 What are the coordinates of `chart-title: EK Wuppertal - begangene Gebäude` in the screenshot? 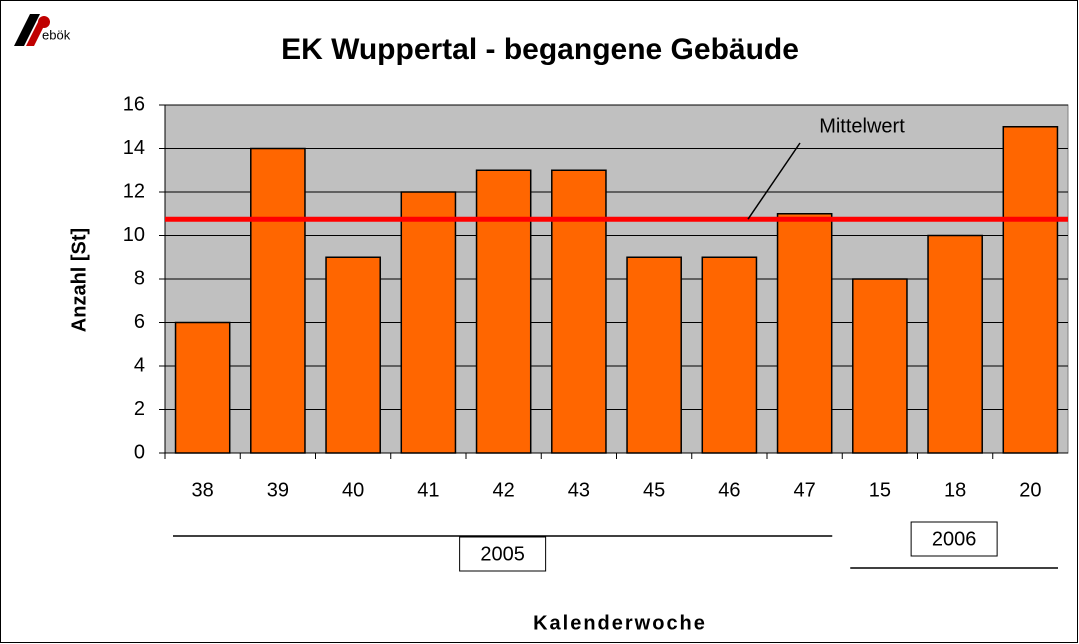 It's located at (540, 49).